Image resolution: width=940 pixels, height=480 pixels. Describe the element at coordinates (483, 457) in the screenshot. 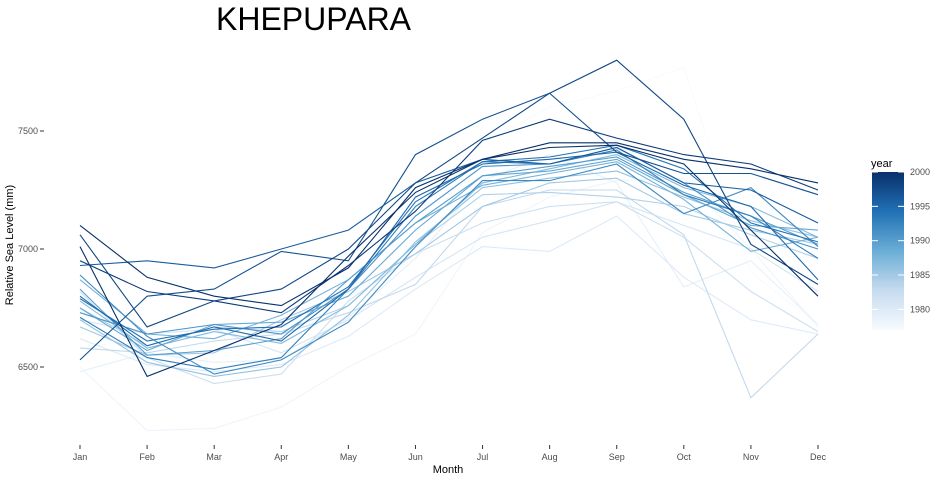

I see `x-tick-label: Jul` at that location.